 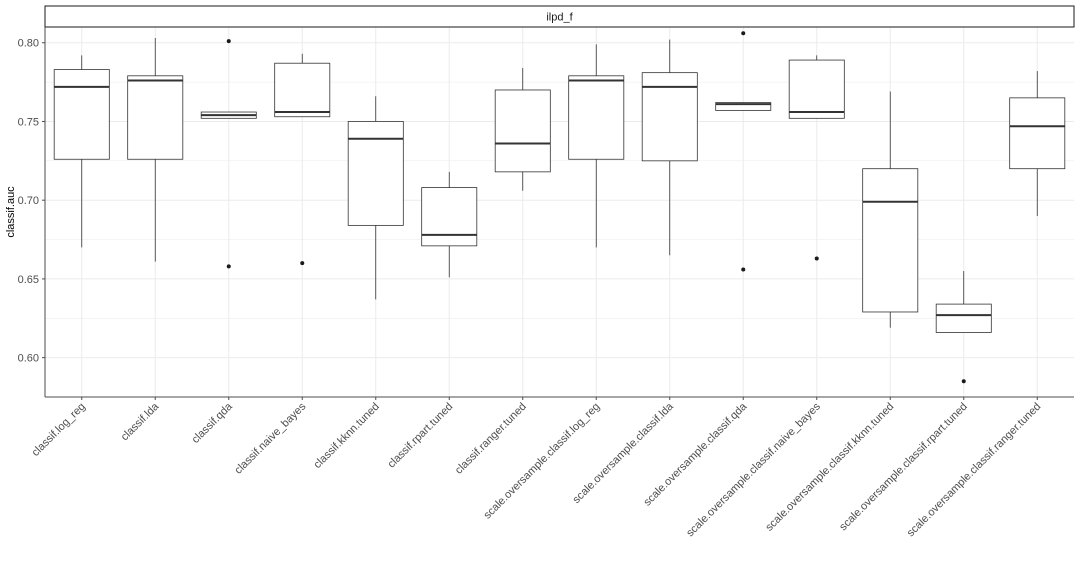 I want to click on y-tick-label: 0.80, so click(x=28, y=44).